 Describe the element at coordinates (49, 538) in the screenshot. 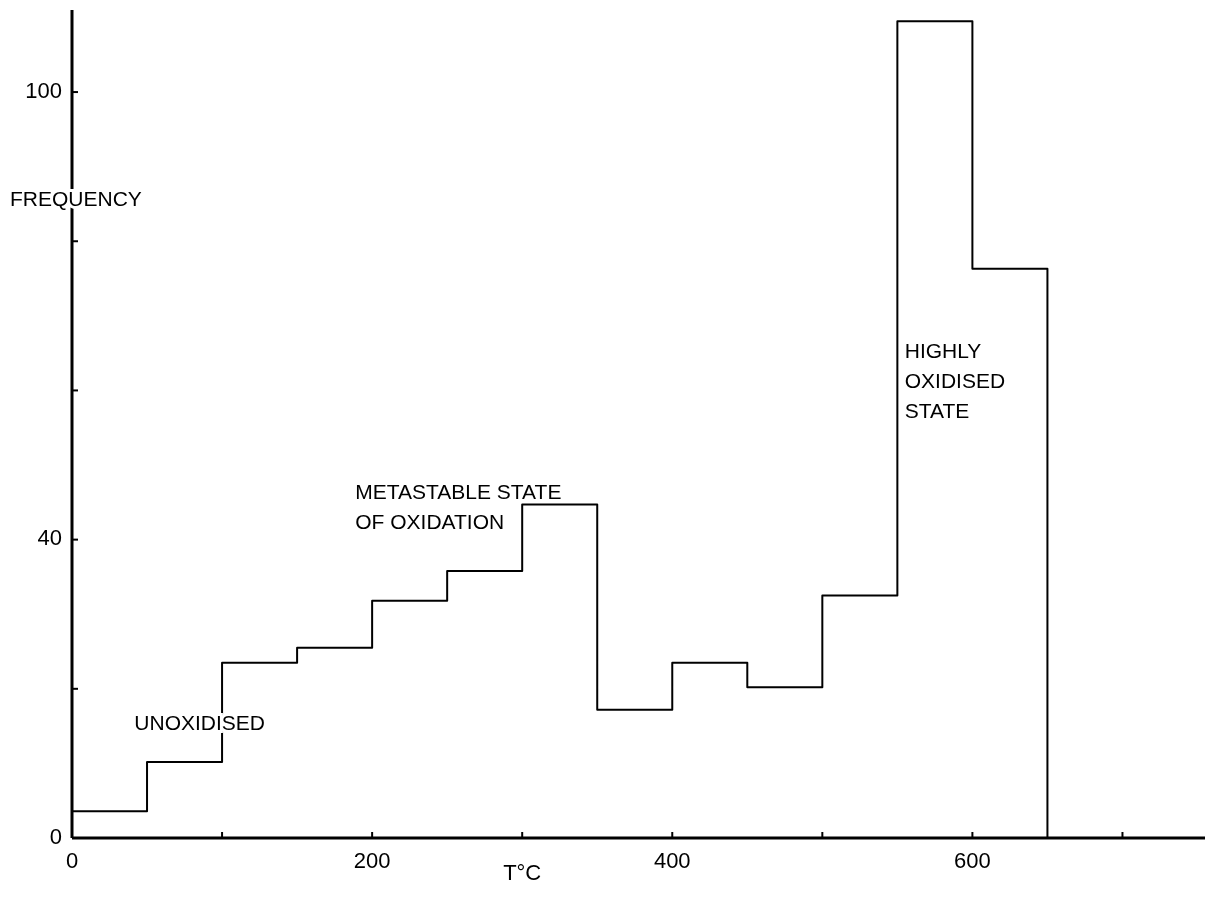

I see `y-tick-label: 40` at that location.